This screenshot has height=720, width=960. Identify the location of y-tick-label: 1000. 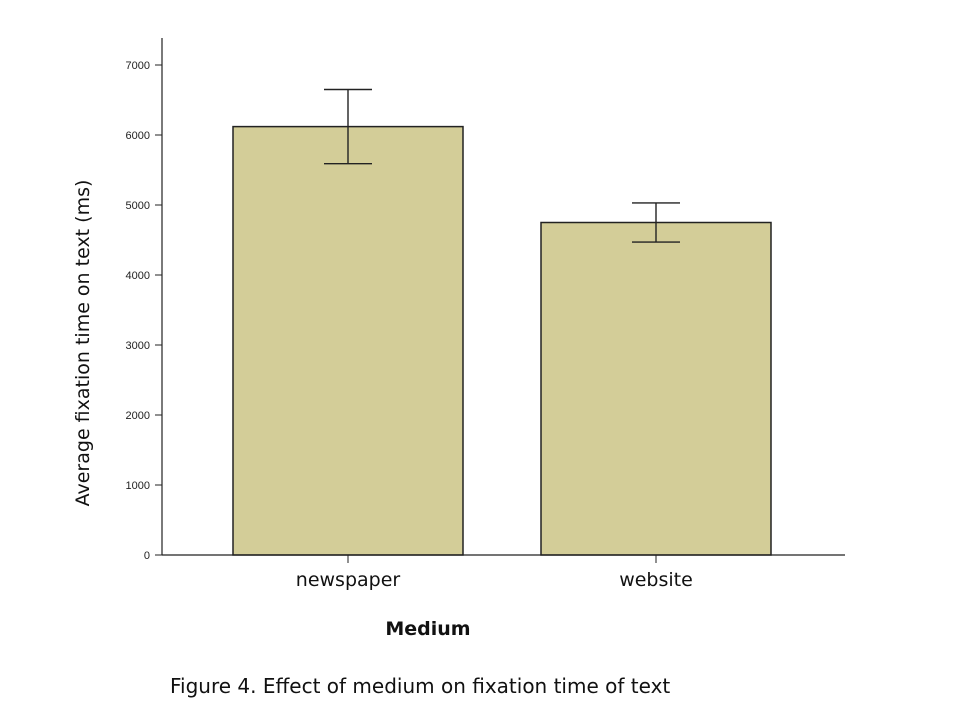
(138, 486).